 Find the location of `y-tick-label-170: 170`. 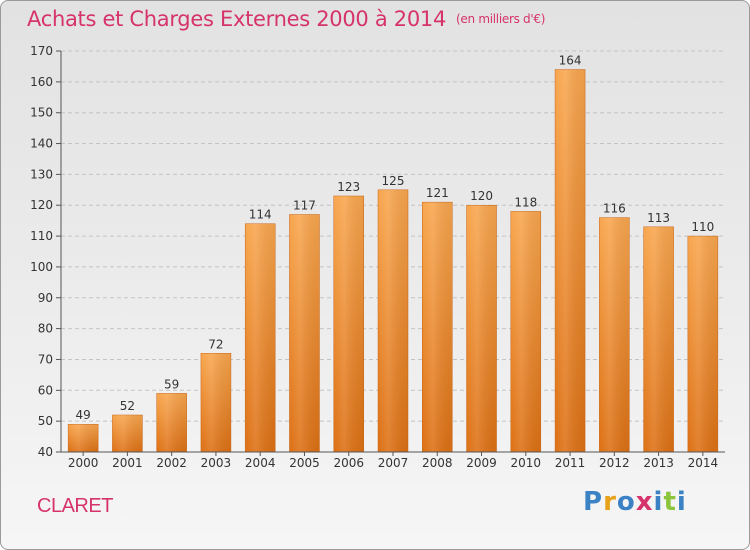

y-tick-label-170: 170 is located at coordinates (41, 51).